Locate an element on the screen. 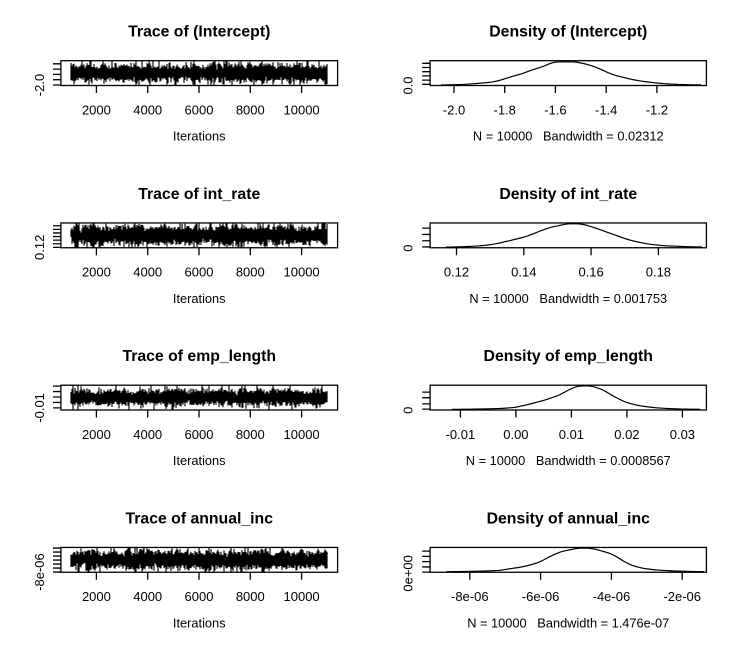 Image resolution: width=738 pixels, height=654 pixels. svg-text: 0e+00 is located at coordinates (408, 573).